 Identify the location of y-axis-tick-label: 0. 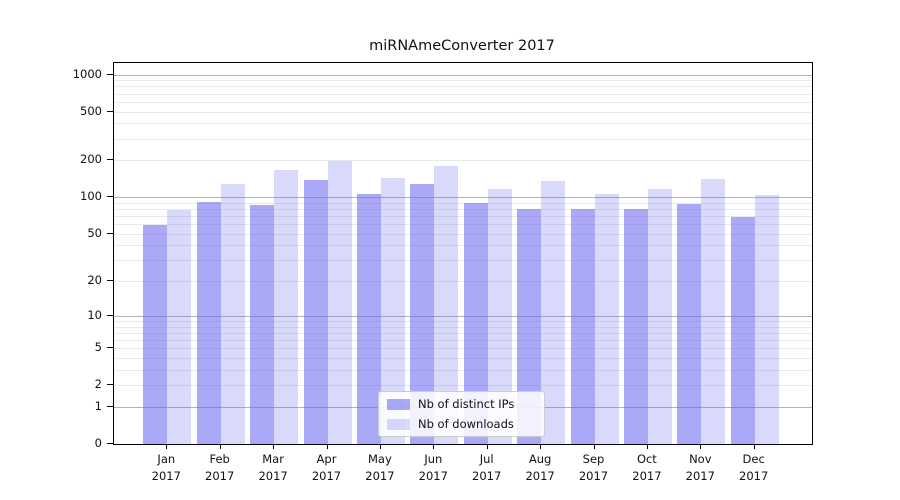
(98, 443).